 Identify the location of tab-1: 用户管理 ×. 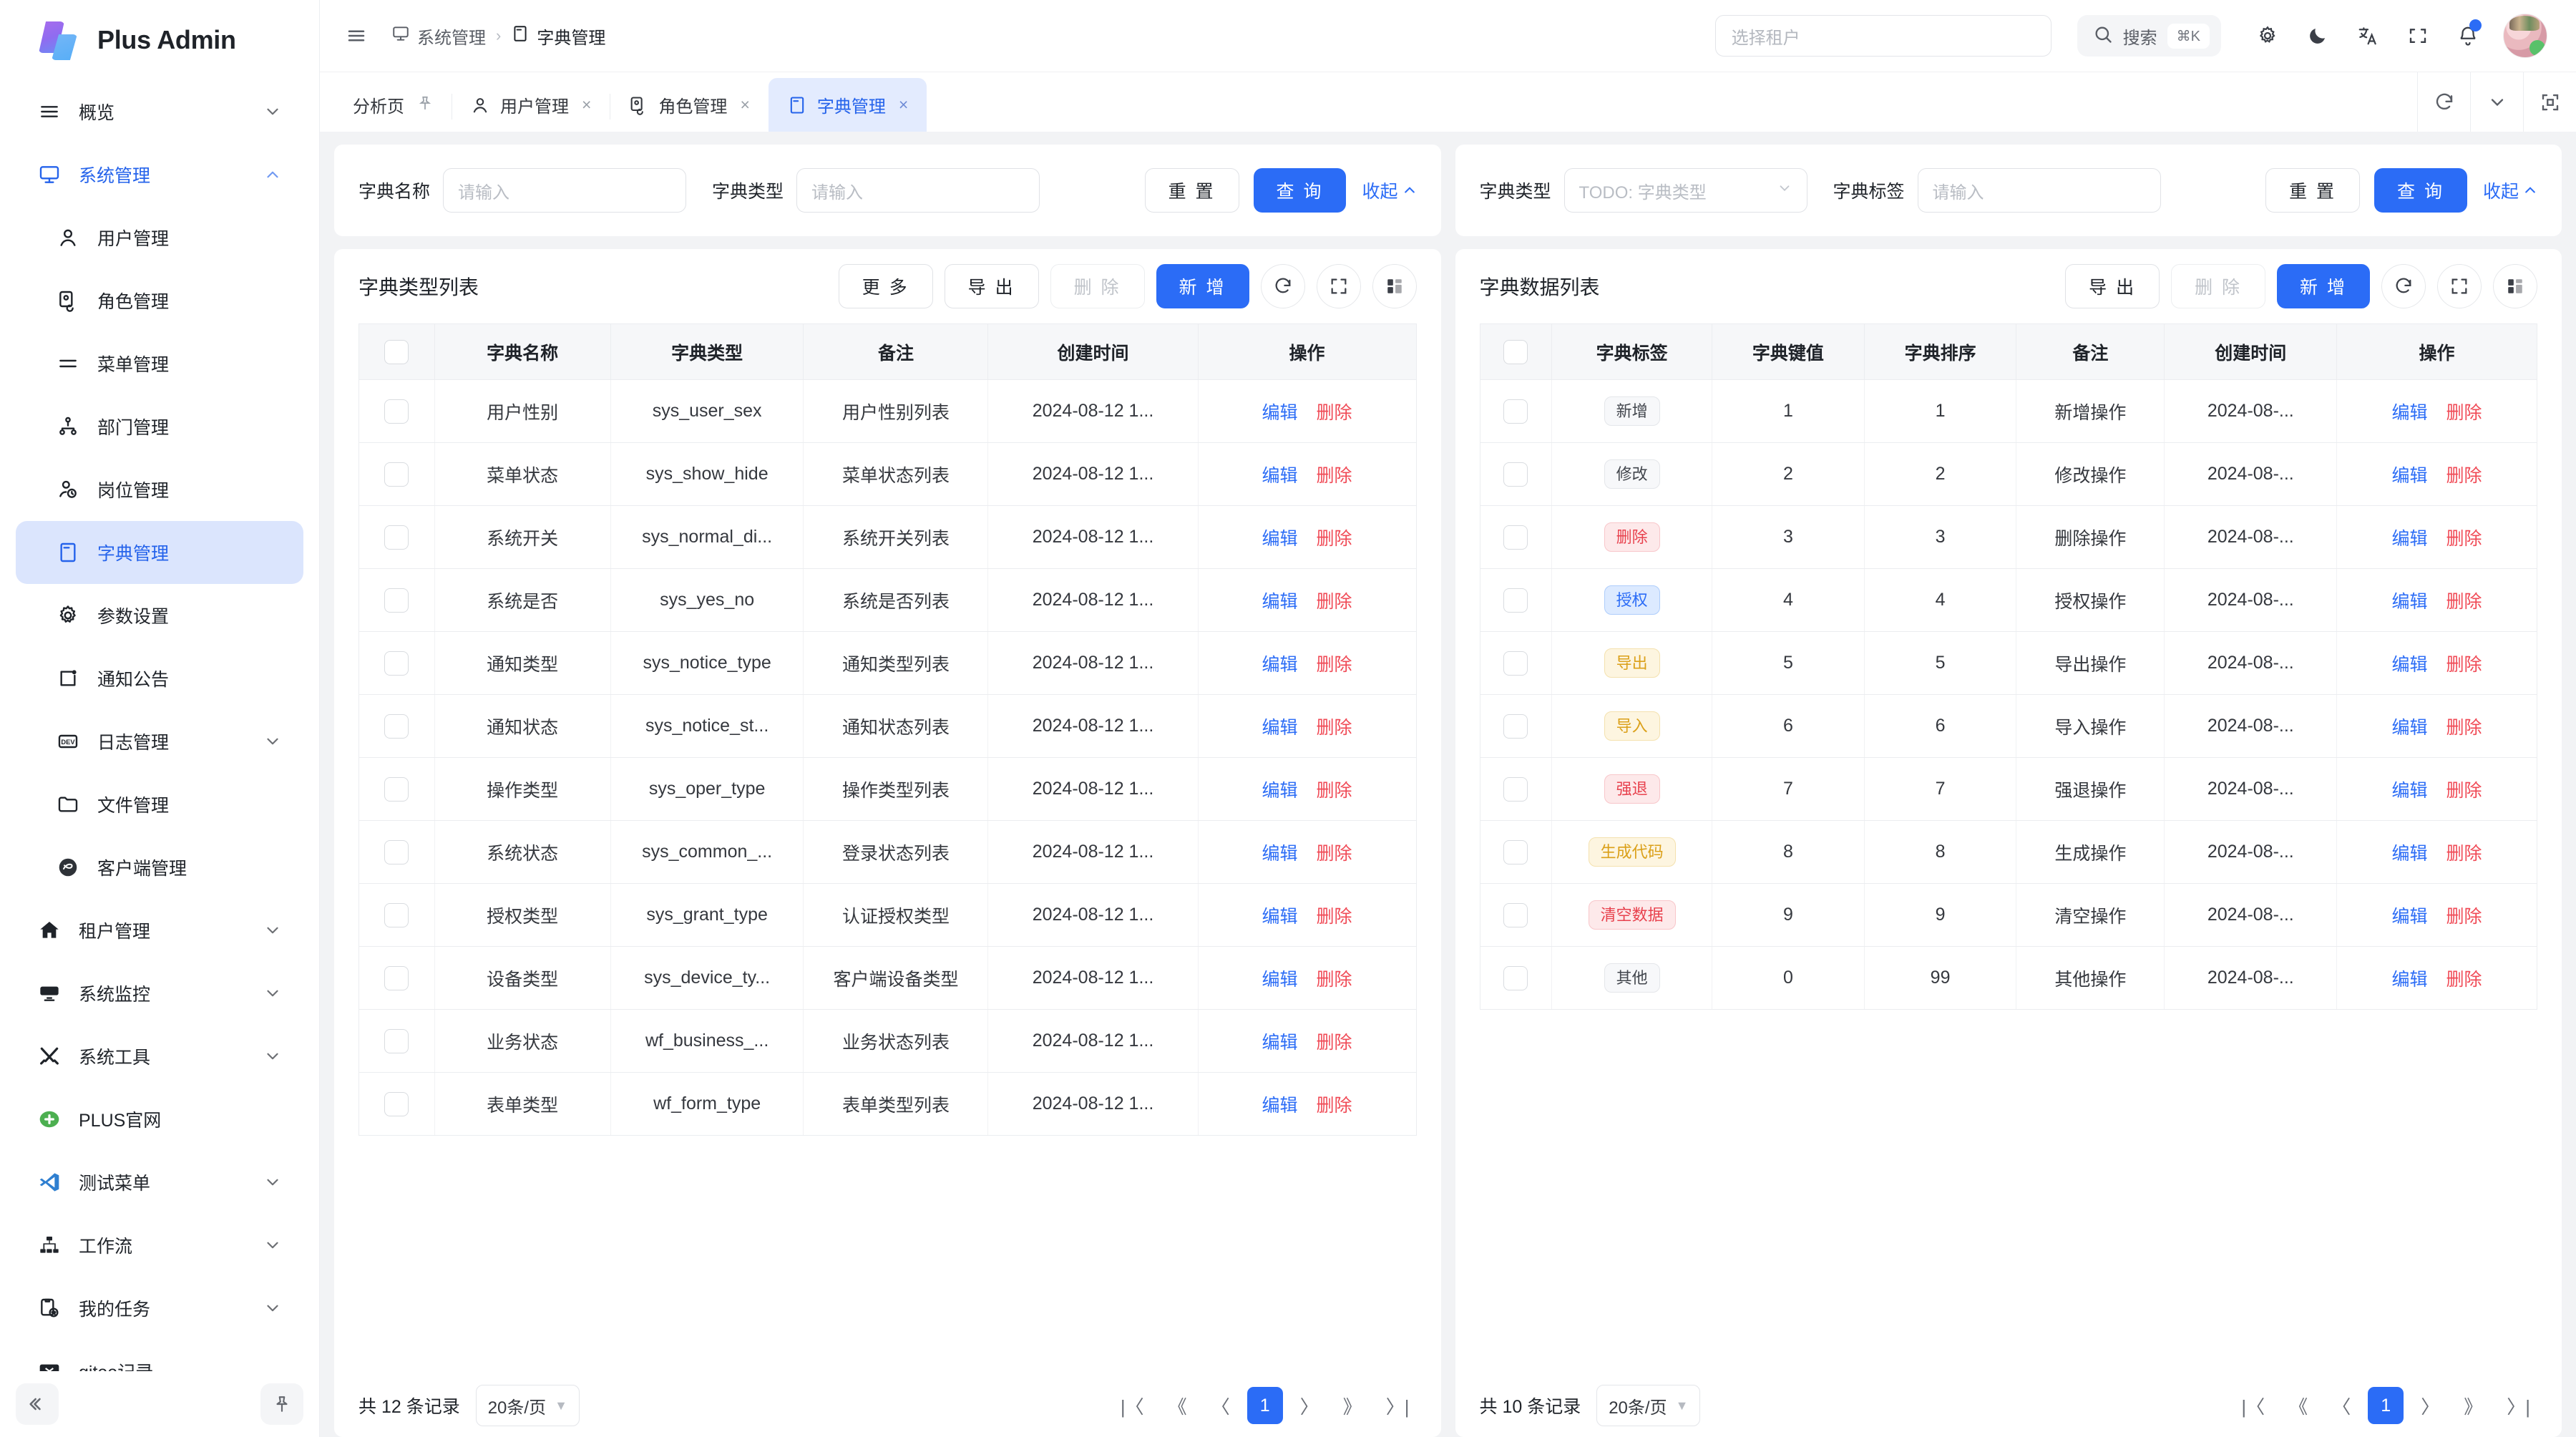
(531, 105).